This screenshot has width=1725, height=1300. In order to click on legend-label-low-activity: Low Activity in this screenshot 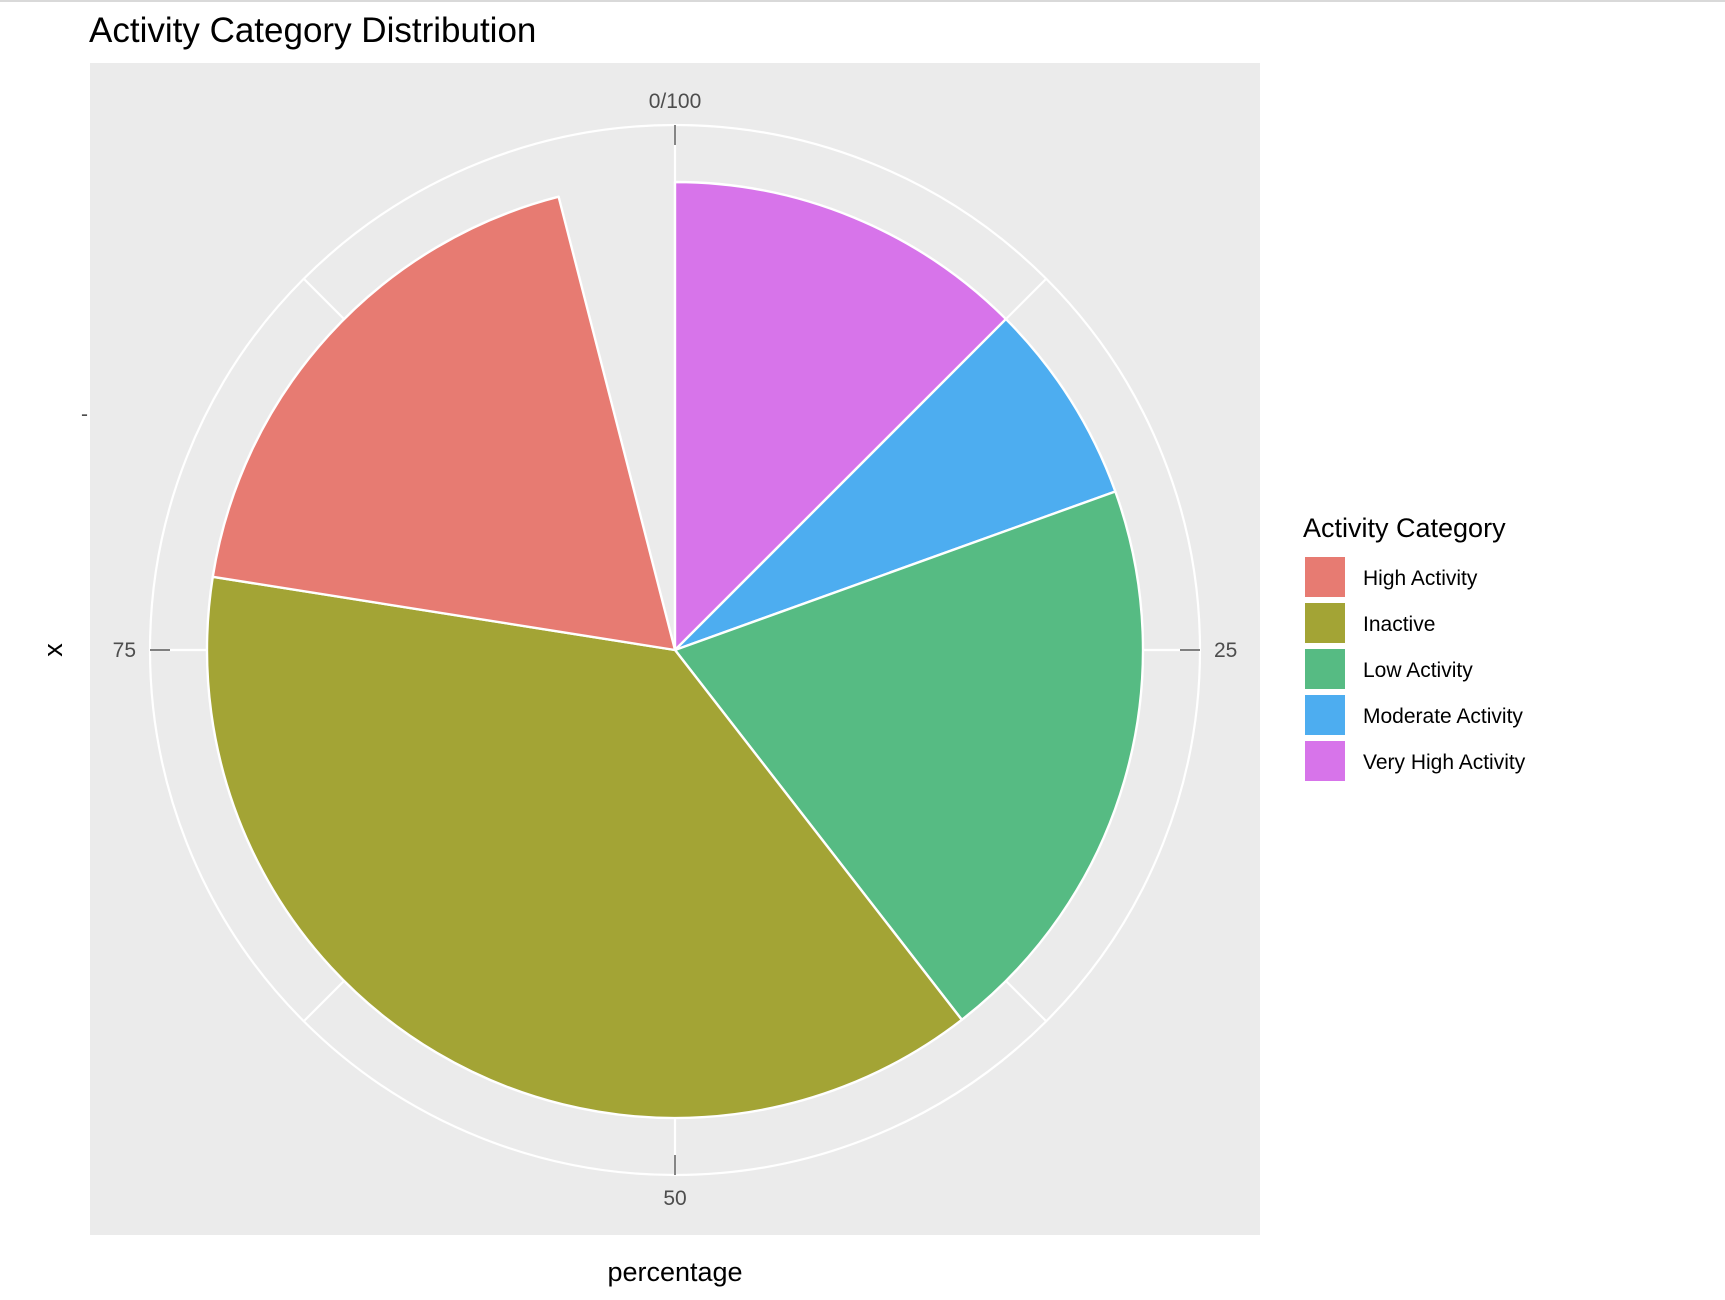, I will do `click(1418, 670)`.